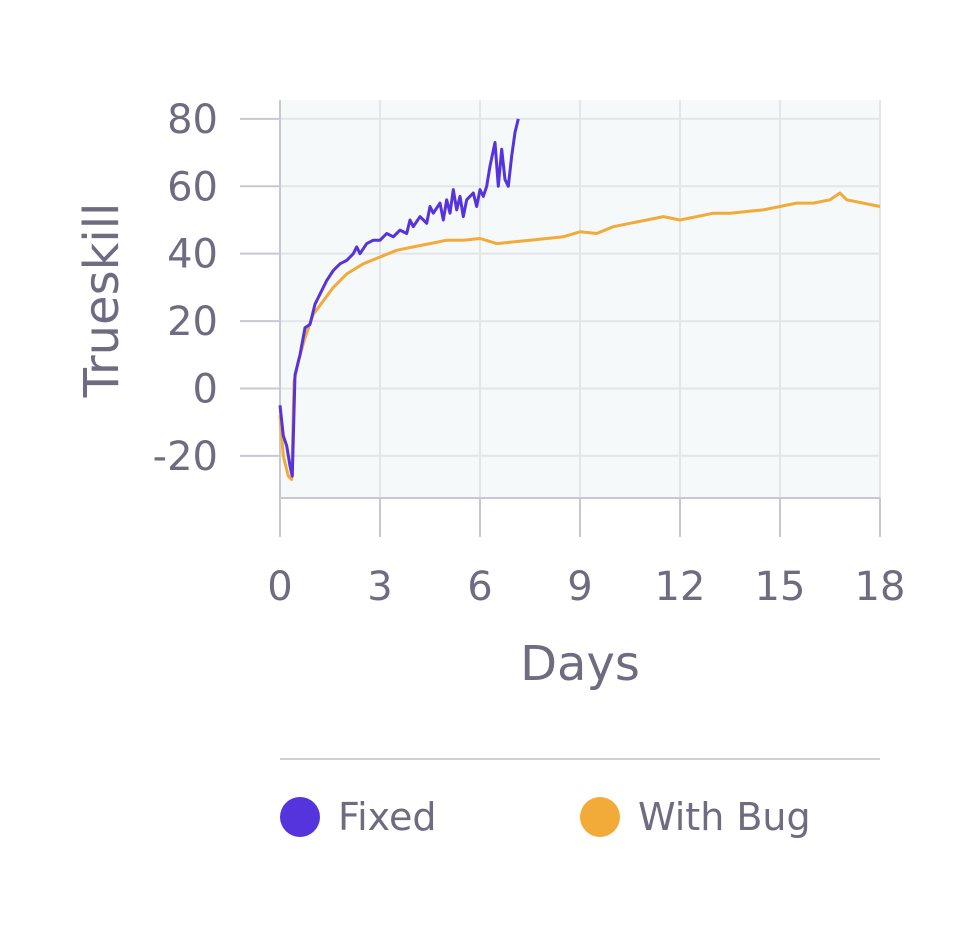 The image size is (980, 940). Describe the element at coordinates (880, 587) in the screenshot. I see `x-tick-label: 18` at that location.